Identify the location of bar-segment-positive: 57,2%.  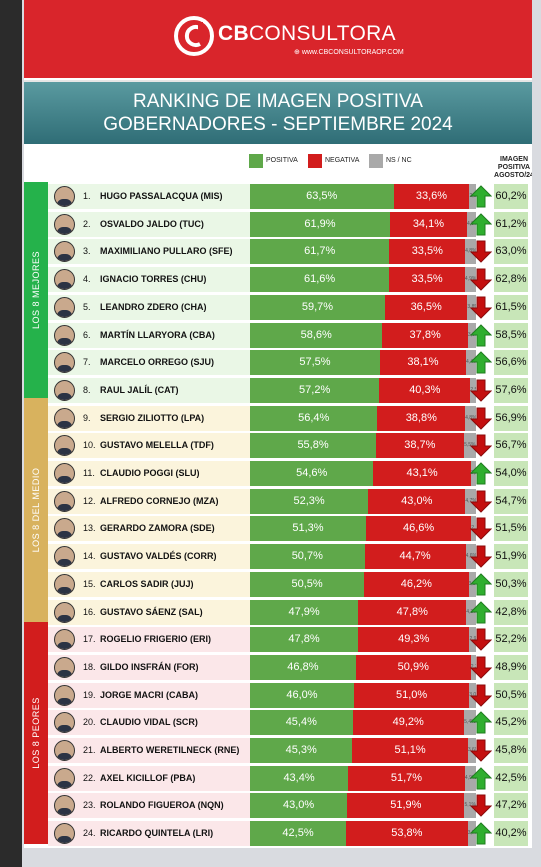
(315, 390).